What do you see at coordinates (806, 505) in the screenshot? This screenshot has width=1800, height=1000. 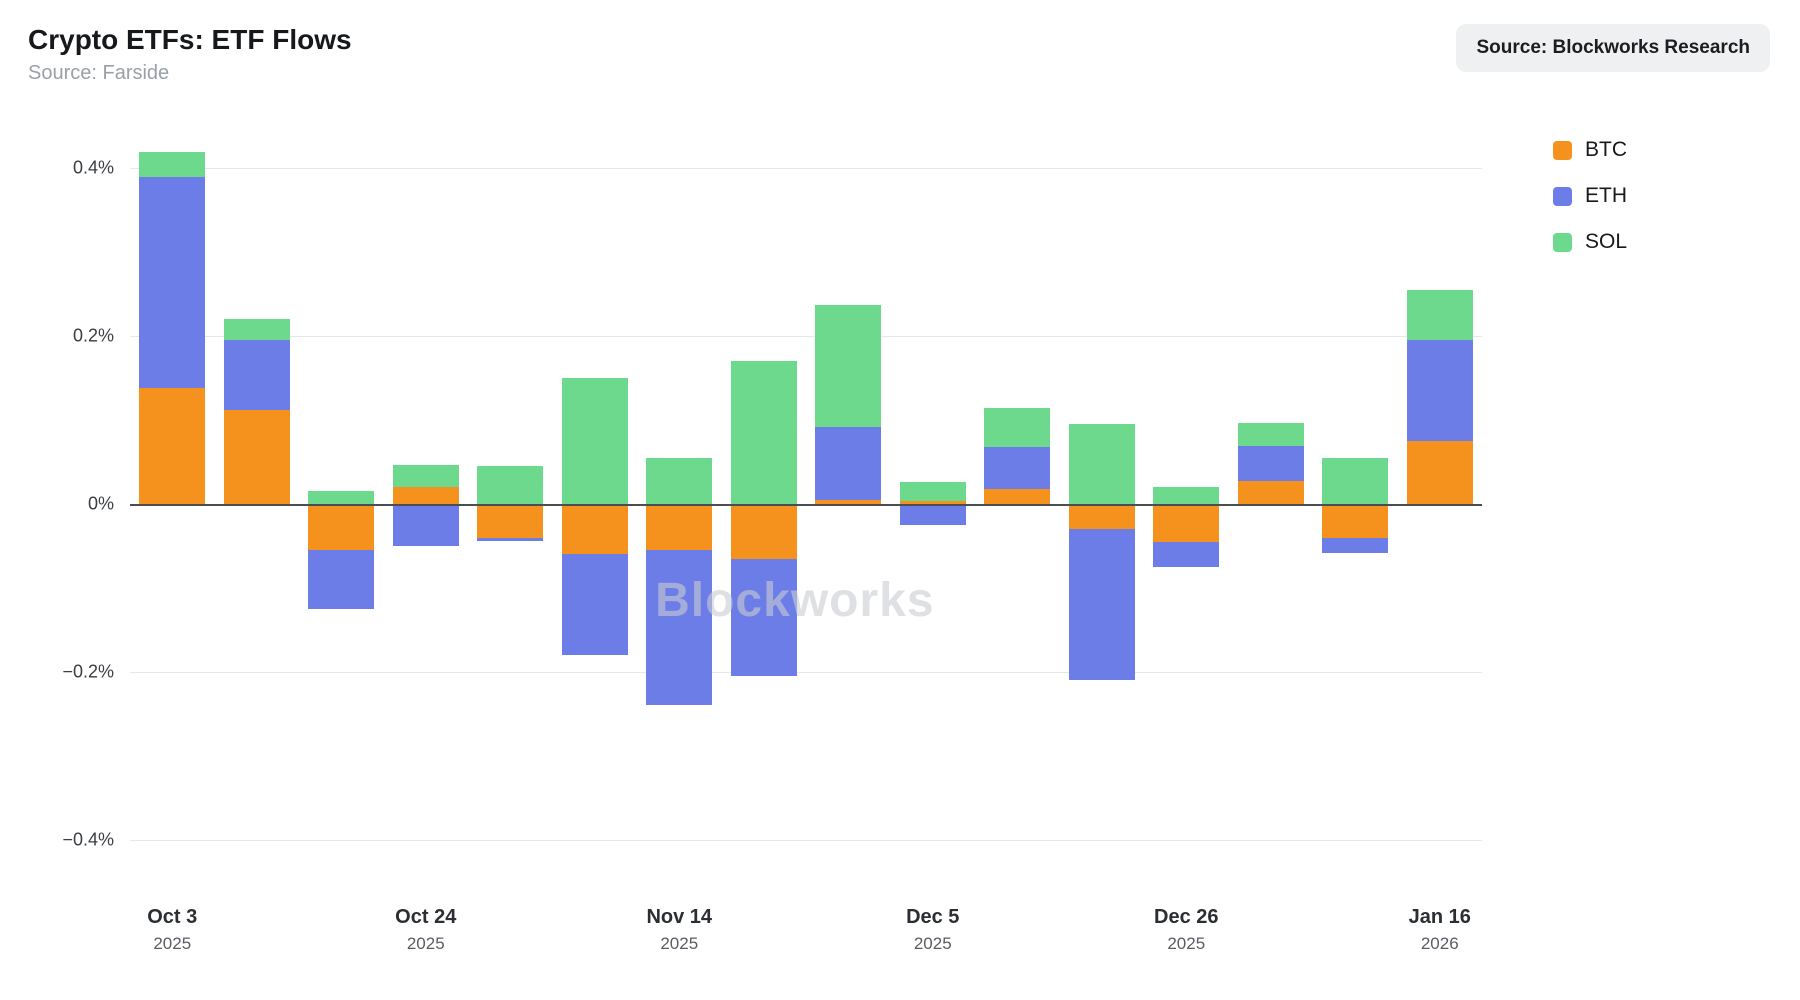 I see `zero-axis-line` at bounding box center [806, 505].